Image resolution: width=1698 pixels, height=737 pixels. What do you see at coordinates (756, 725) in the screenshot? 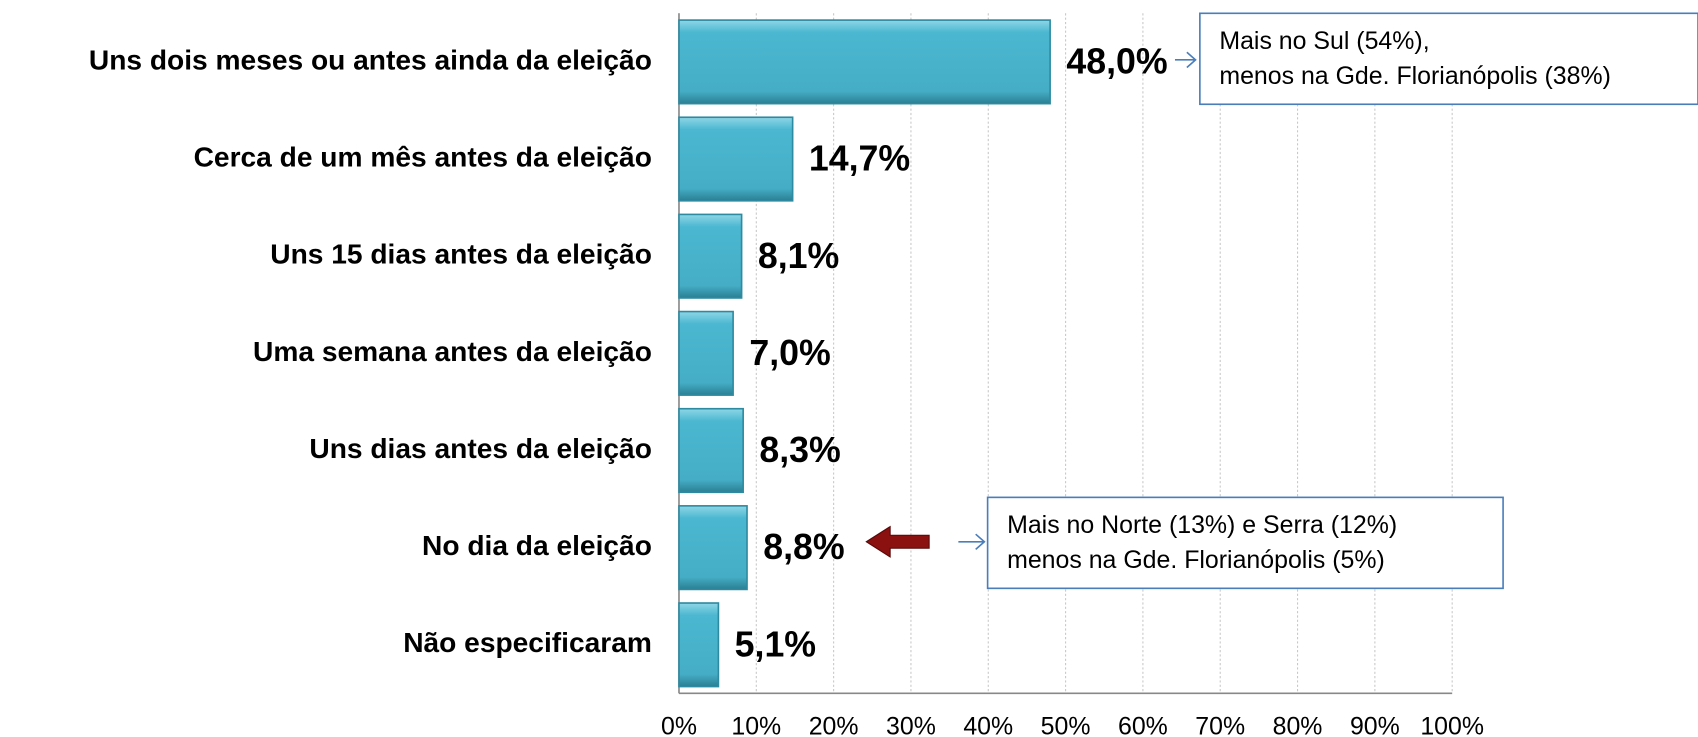
I see `x-tick-label: 10%` at bounding box center [756, 725].